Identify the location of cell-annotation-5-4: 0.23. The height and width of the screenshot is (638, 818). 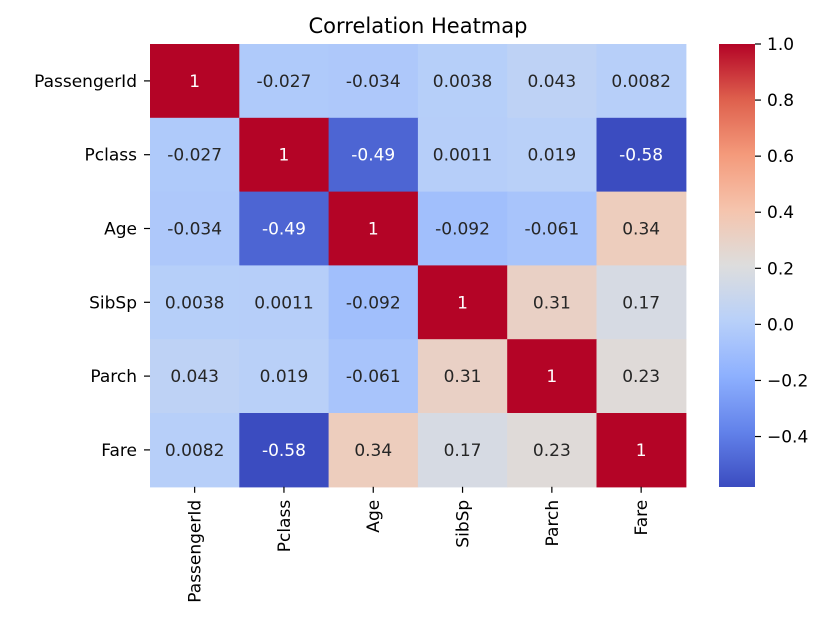
(552, 451).